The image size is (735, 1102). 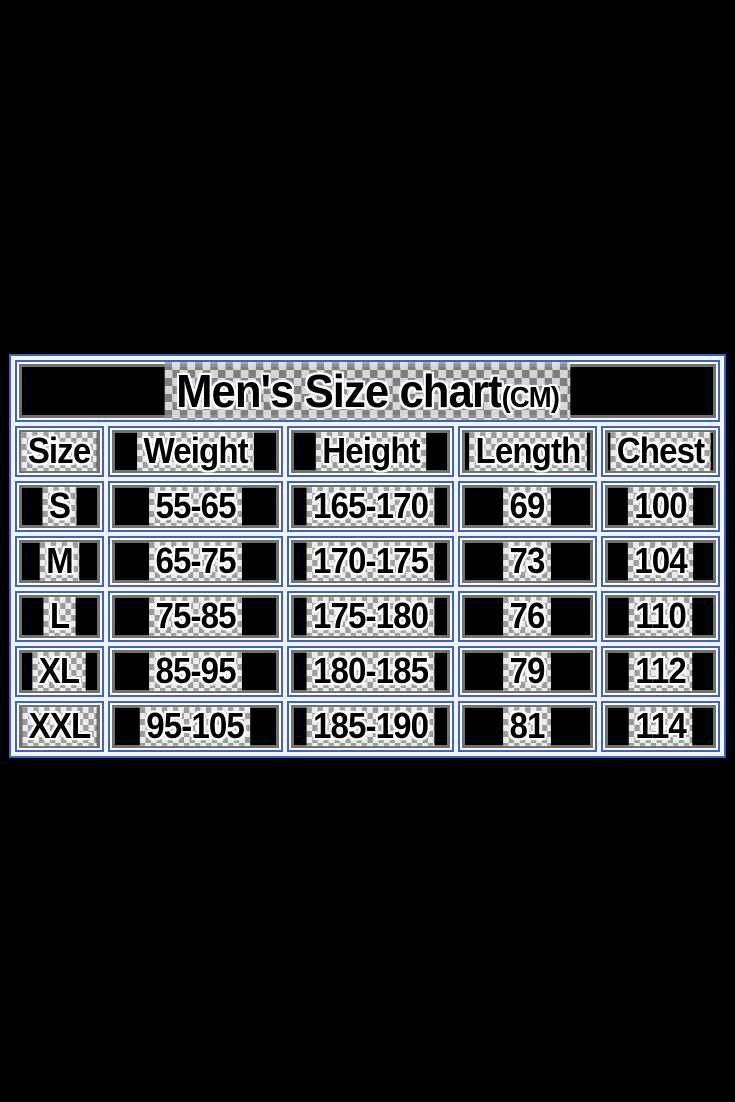 I want to click on size-label-cell: XXL, so click(x=59, y=726).